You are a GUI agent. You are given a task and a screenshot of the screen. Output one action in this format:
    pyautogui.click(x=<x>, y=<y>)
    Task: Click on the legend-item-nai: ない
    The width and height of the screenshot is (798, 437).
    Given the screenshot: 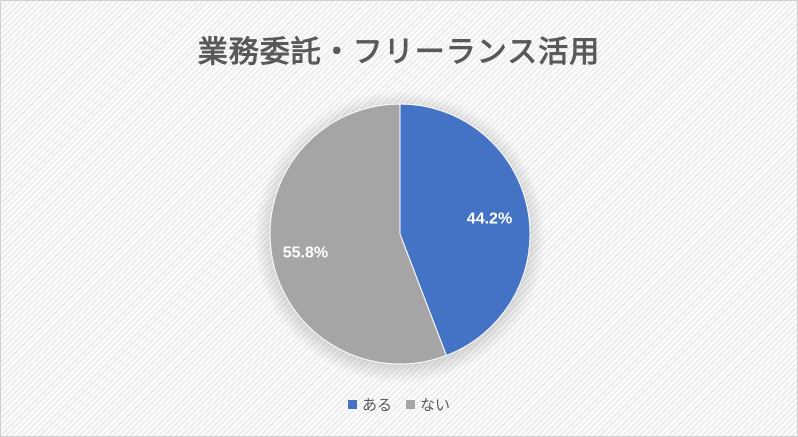 What is the action you would take?
    pyautogui.click(x=428, y=404)
    